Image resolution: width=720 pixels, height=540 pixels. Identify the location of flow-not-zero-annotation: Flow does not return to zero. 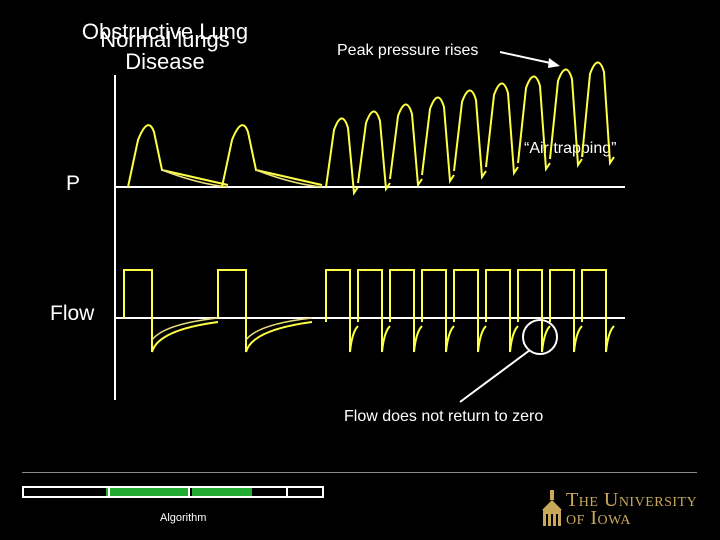
(444, 416).